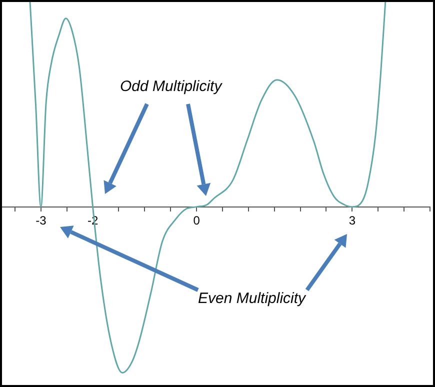 The image size is (435, 387). I want to click on x-tick-label: 3, so click(352, 220).